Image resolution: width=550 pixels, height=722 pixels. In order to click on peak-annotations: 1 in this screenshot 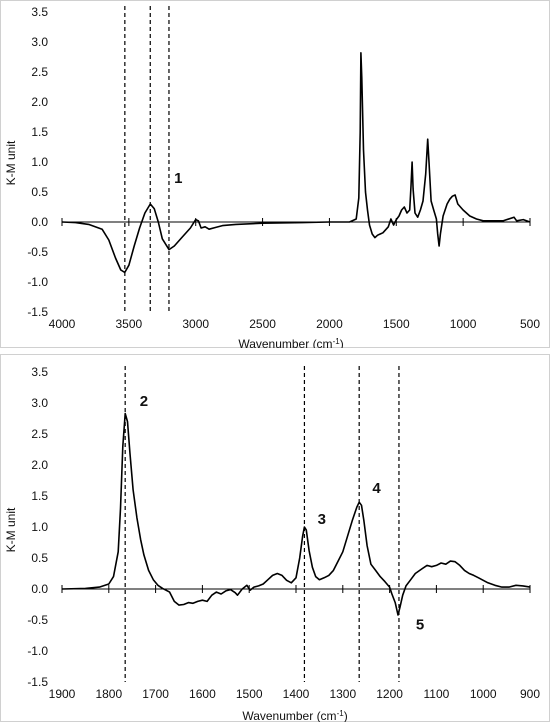, I will do `click(178, 178)`.